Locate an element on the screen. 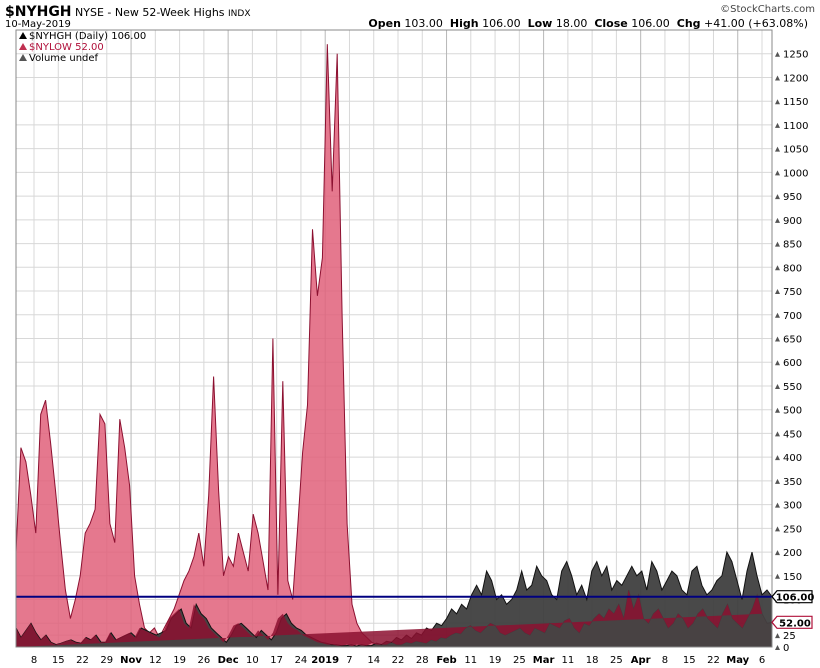  y-tick-label: 550 is located at coordinates (792, 387).